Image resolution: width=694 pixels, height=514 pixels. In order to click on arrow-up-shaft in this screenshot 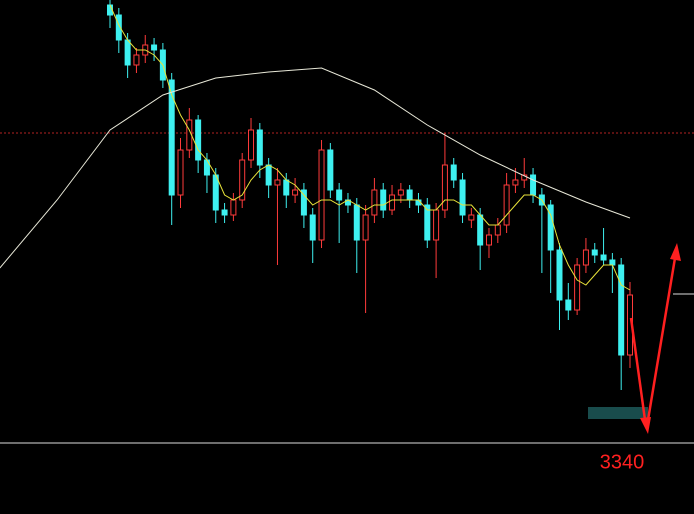, I will do `click(661, 339)`.